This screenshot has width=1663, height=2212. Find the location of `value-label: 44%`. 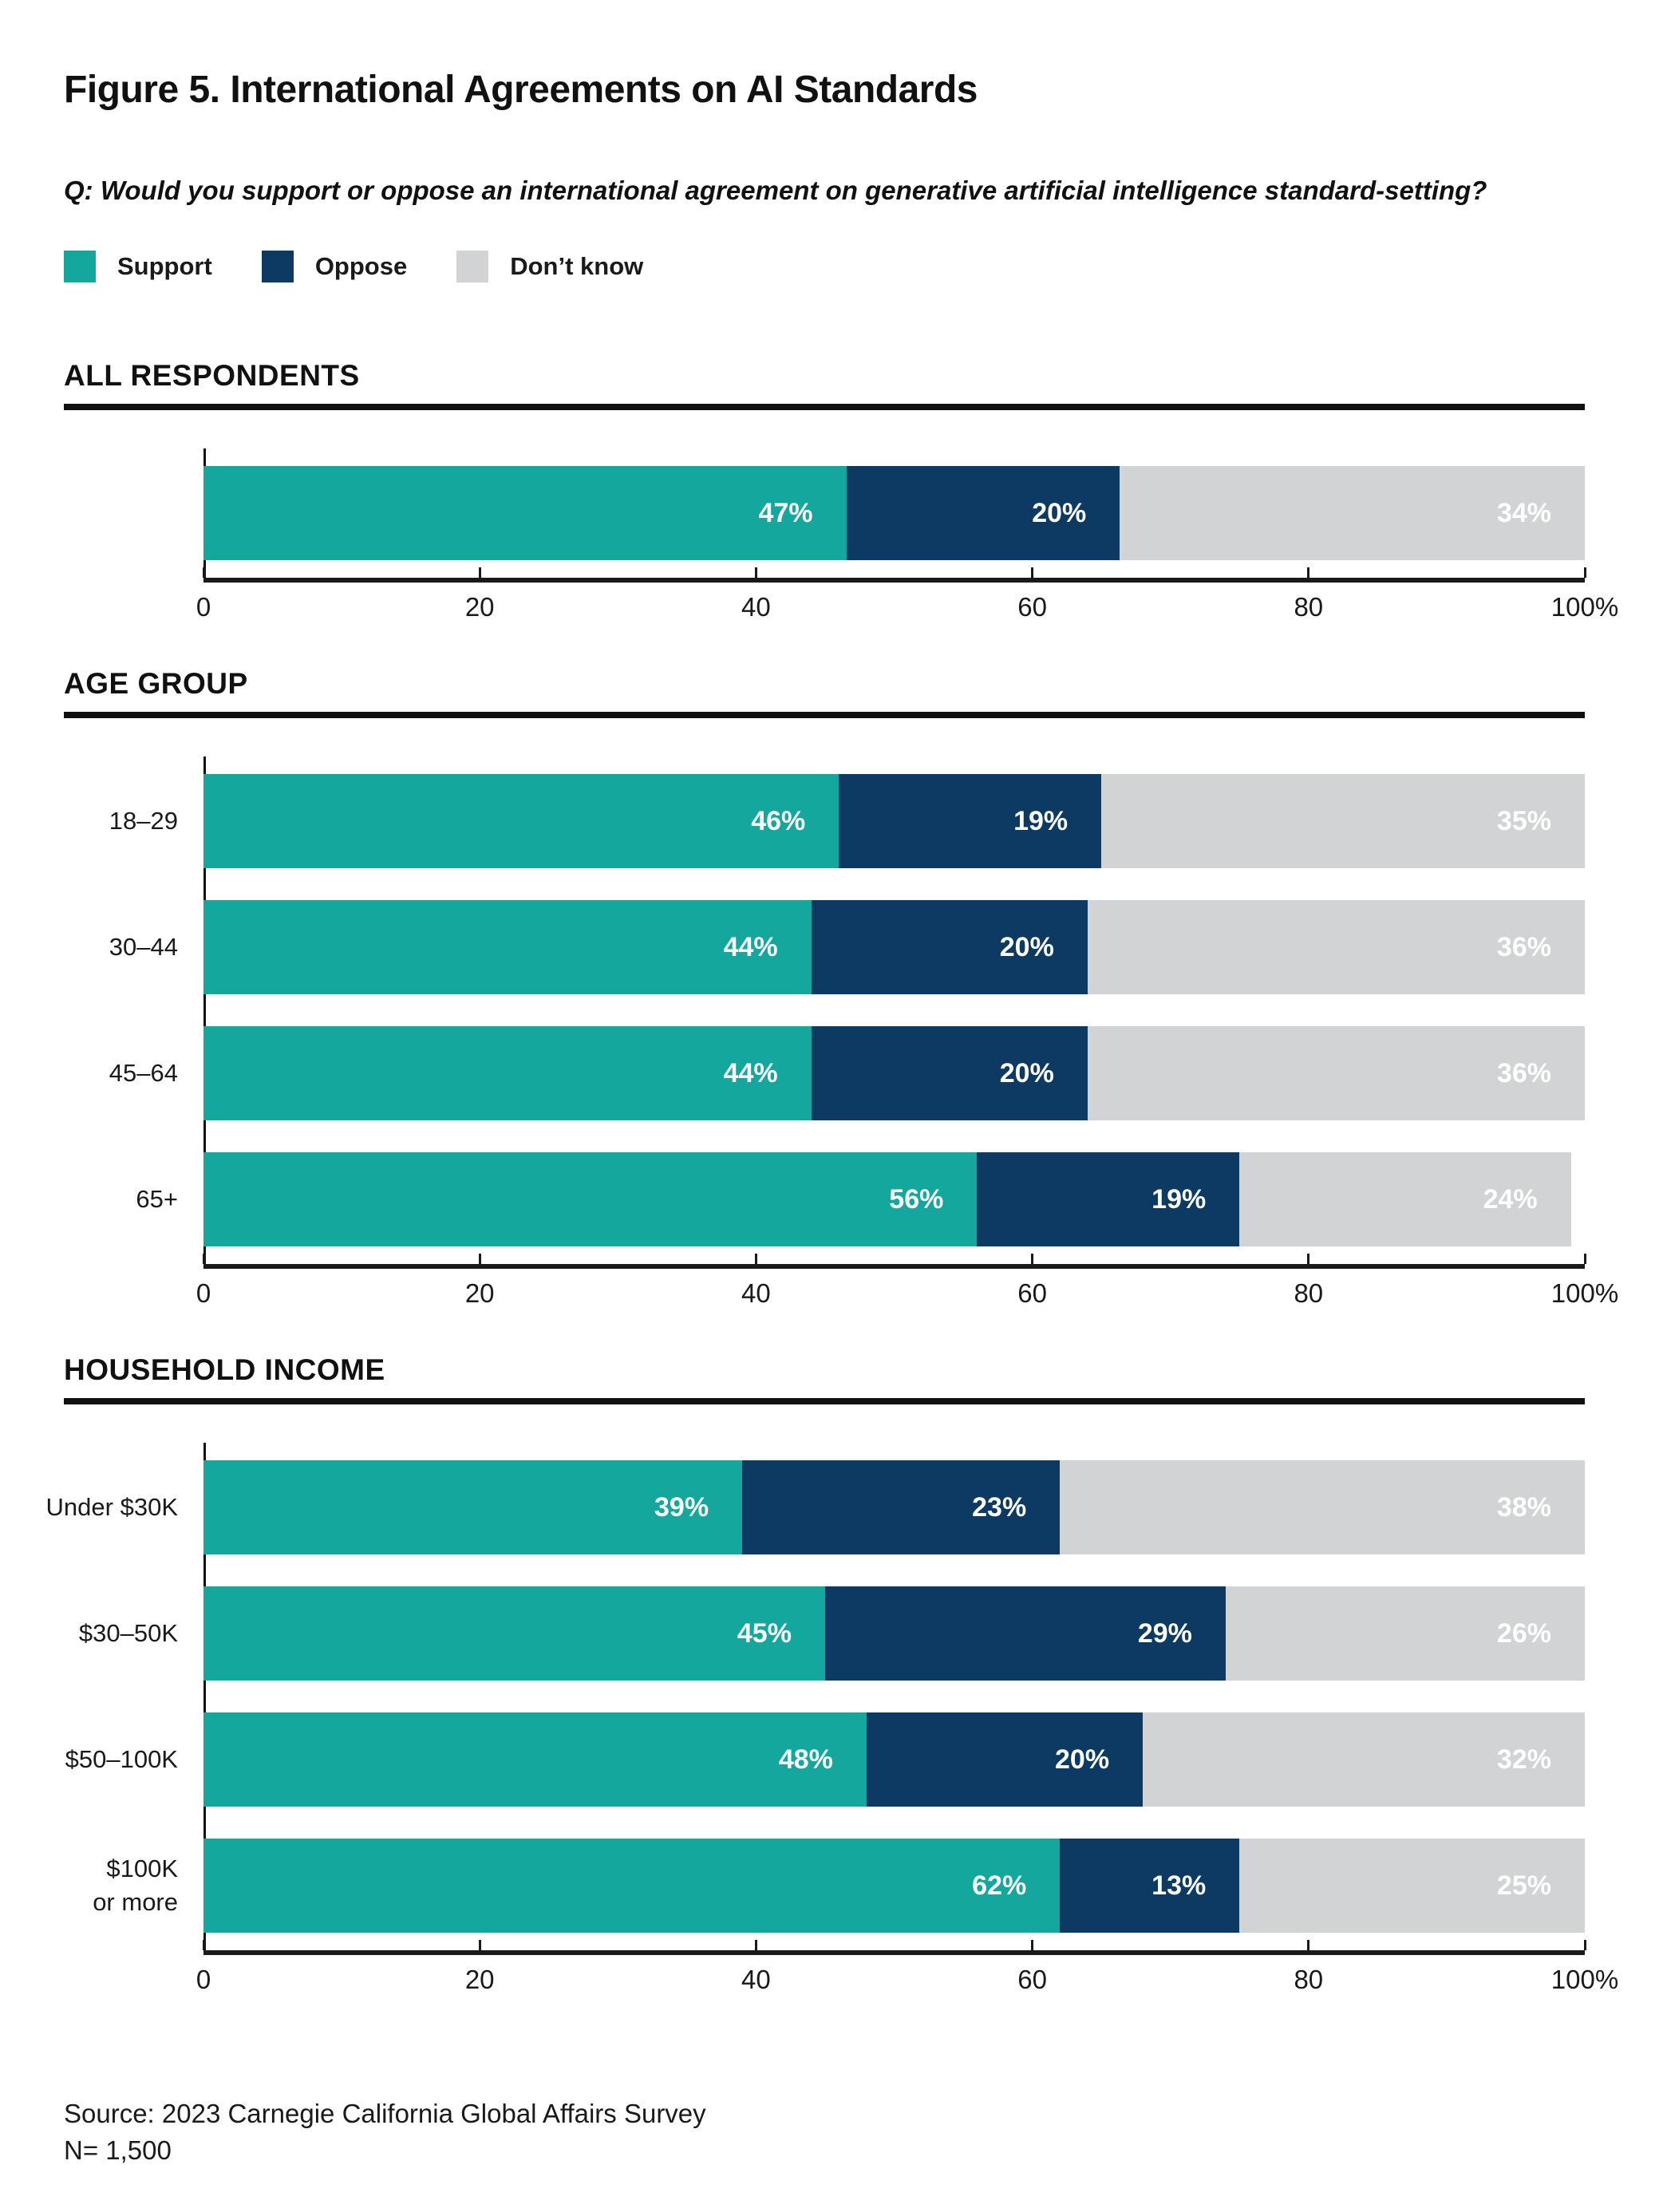

value-label: 44% is located at coordinates (750, 1072).